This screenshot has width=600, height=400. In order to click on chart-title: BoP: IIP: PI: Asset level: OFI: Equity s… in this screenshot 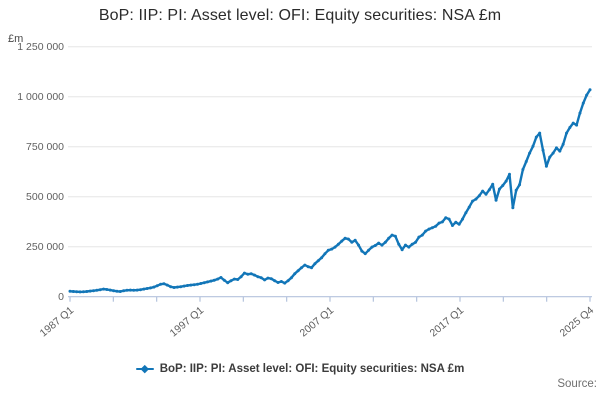, I will do `click(300, 15)`.